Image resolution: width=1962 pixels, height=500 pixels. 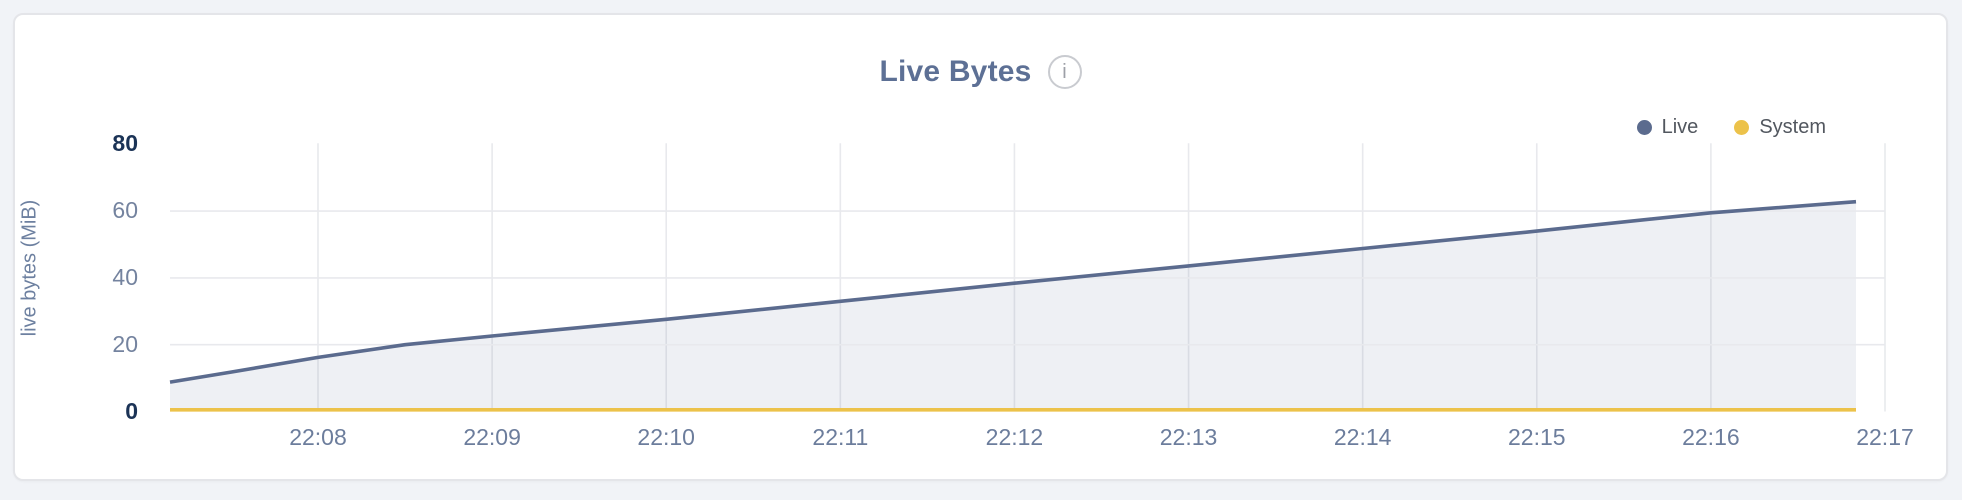 What do you see at coordinates (666, 437) in the screenshot?
I see `x-tick-label: 22:10` at bounding box center [666, 437].